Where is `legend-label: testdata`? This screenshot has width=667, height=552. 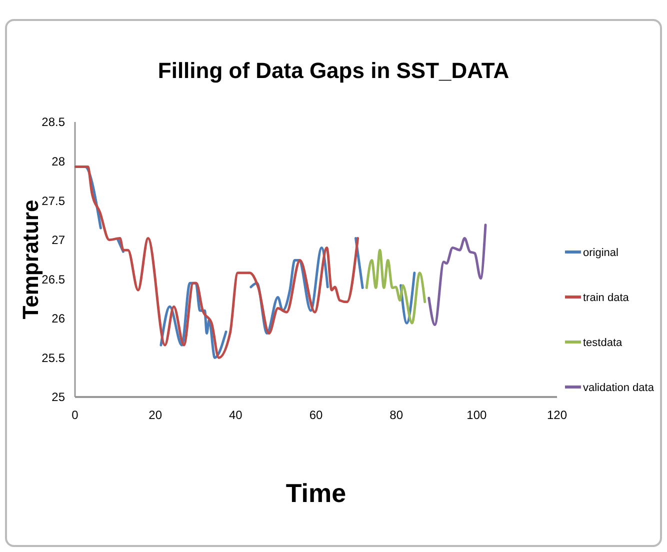
legend-label: testdata is located at coordinates (603, 342).